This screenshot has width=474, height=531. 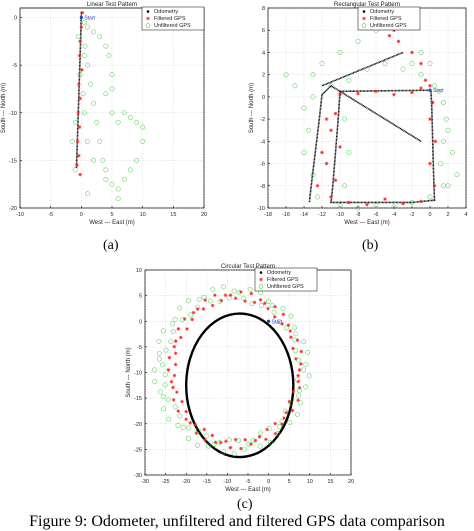 I want to click on x-tick-label: -12, so click(x=322, y=215).